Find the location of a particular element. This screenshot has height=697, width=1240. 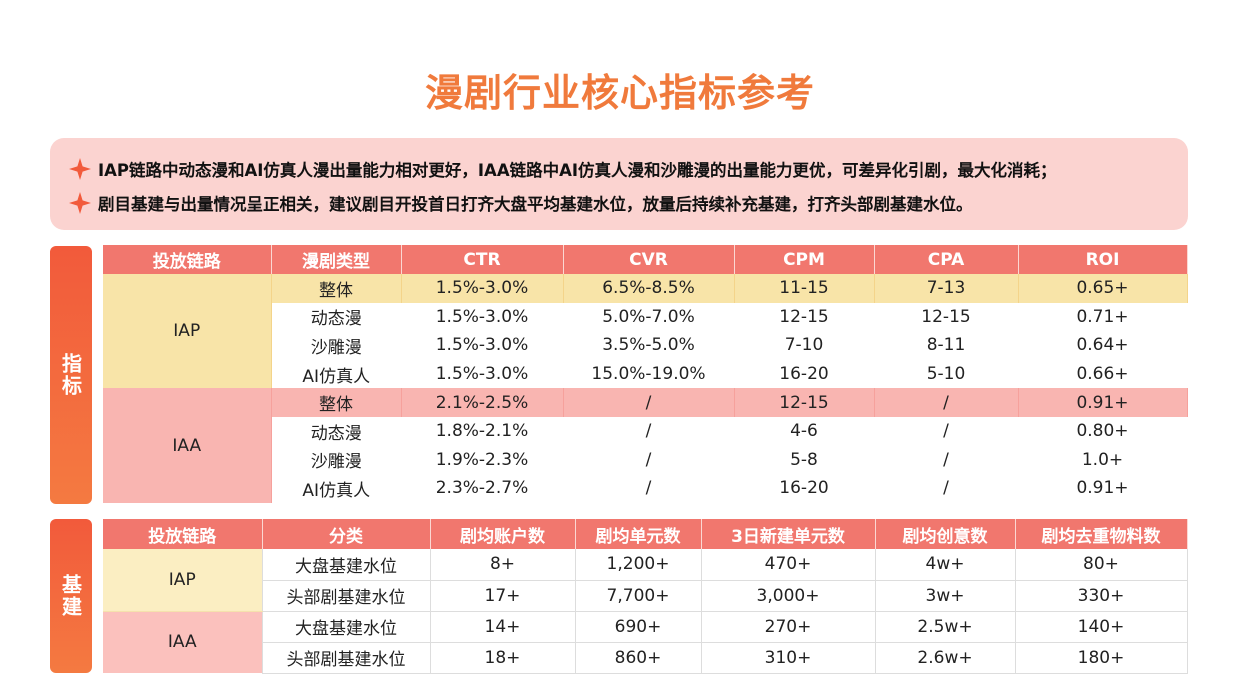

table-cell: 270+ is located at coordinates (788, 627).